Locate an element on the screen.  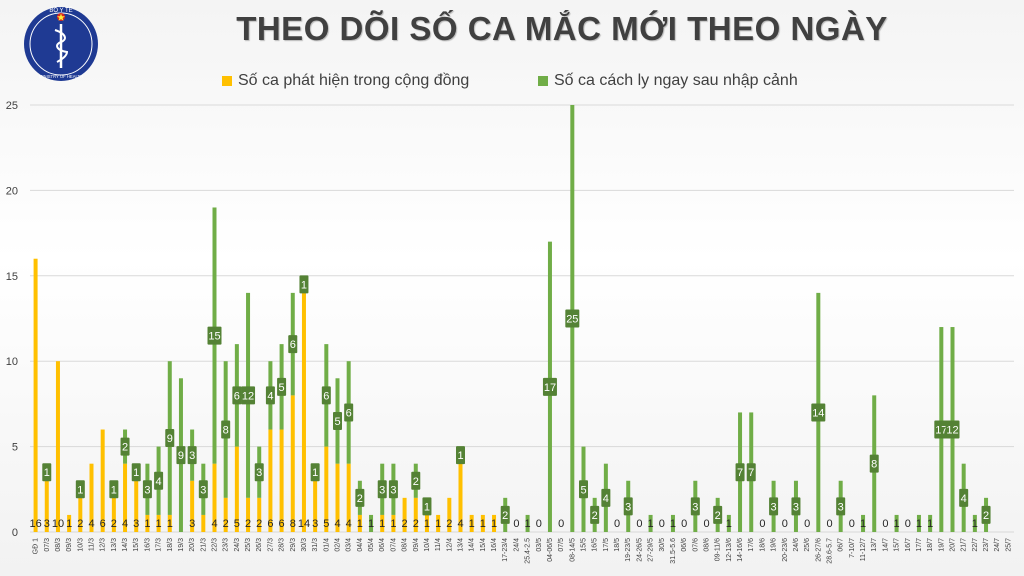
x-tick-label: 20-23/6 is located at coordinates (785, 550).